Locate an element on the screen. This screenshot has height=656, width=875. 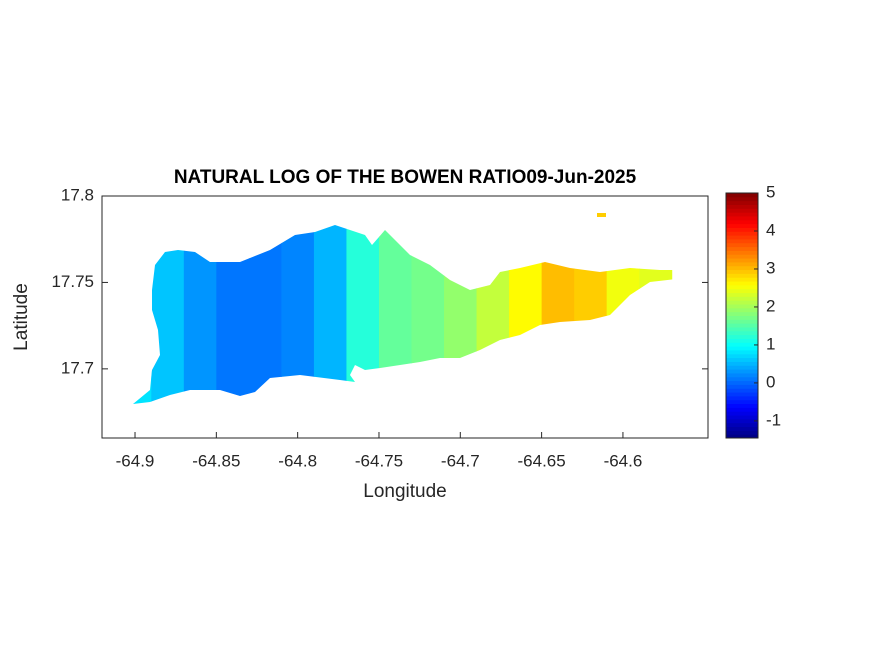
x-tick-label: -64.75 is located at coordinates (379, 460).